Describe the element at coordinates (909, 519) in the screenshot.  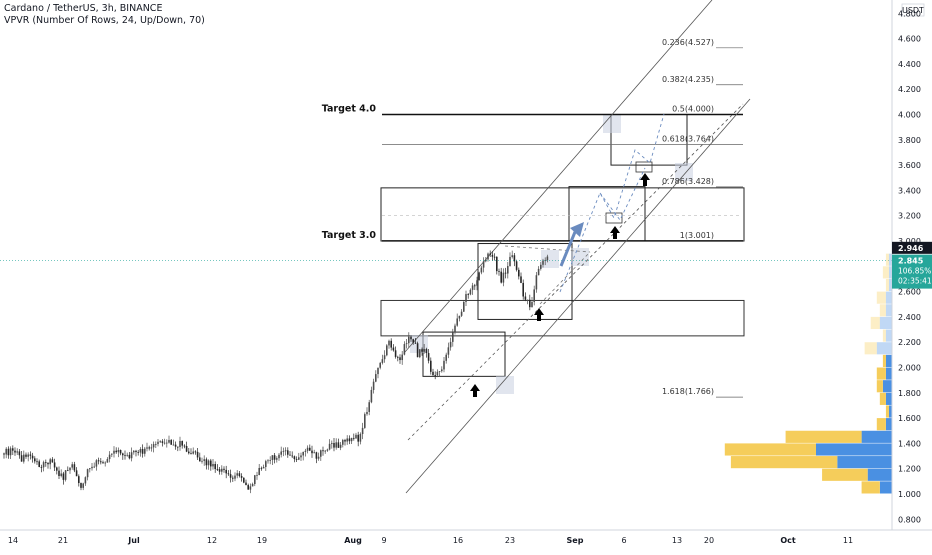
I see `y-tick-label: 0.800` at that location.